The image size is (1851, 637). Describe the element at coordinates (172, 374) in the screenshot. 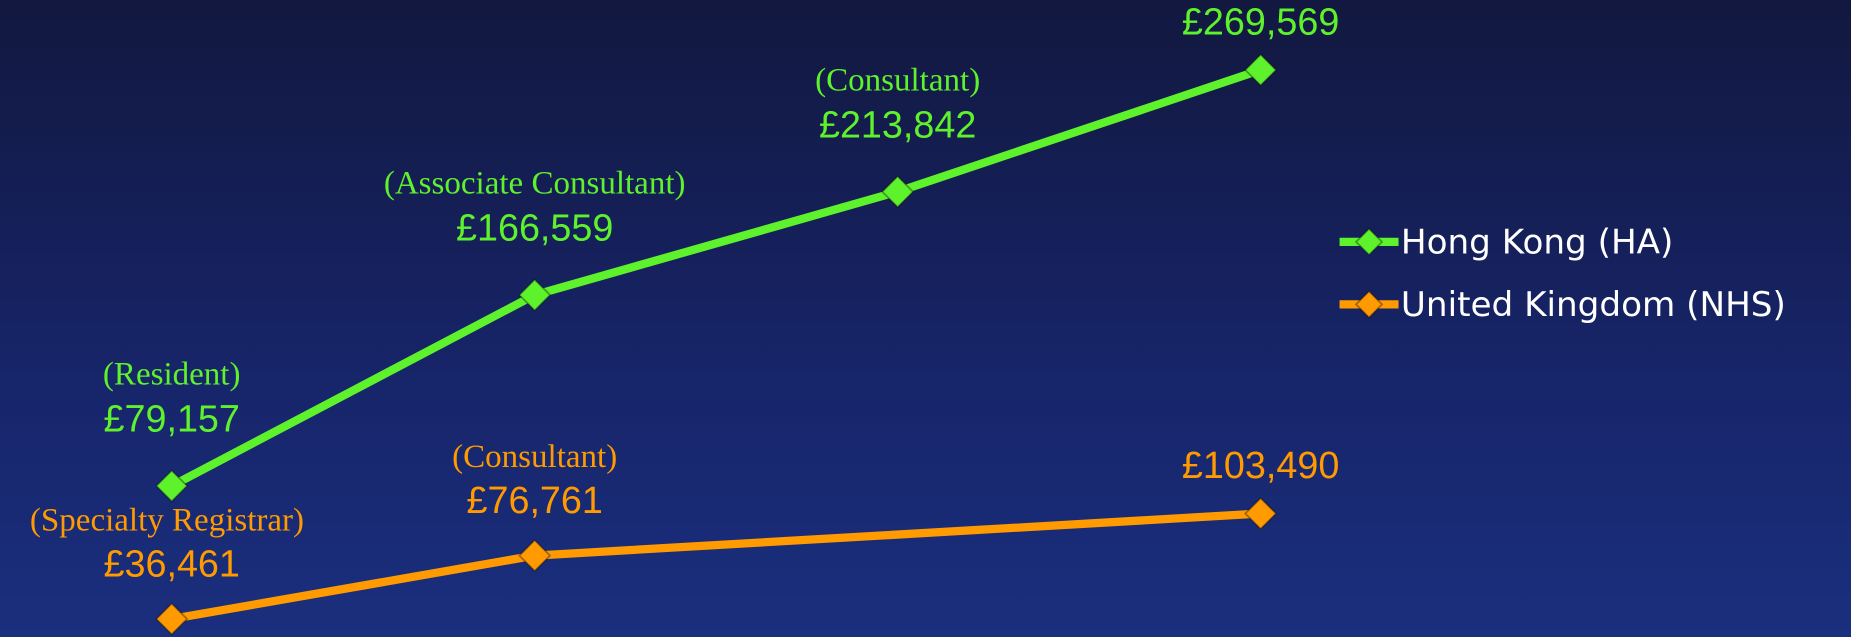

I see `point-label: (Resident)` at that location.